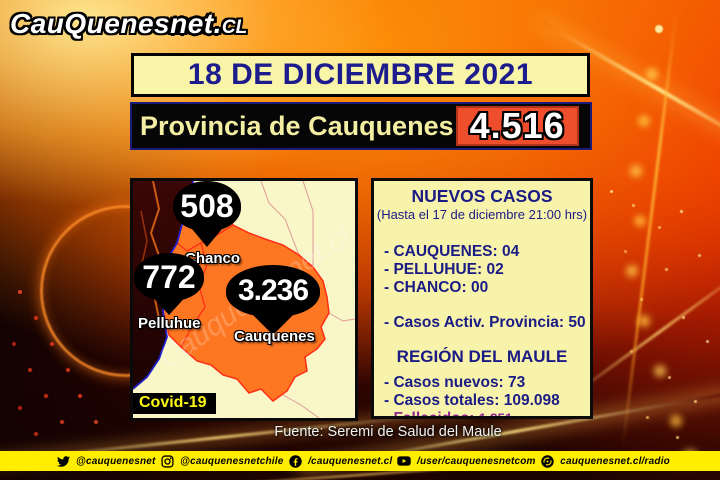 The height and width of the screenshot is (480, 720). I want to click on background-dot-chain, so click(20, 292).